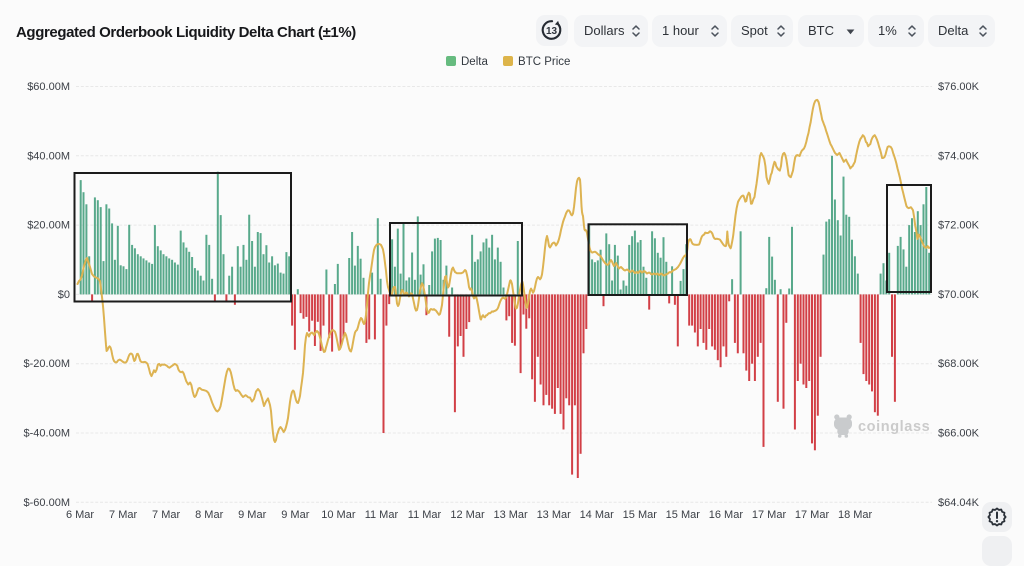 The height and width of the screenshot is (566, 1024). I want to click on svg-text: 6 Mar, so click(80, 515).